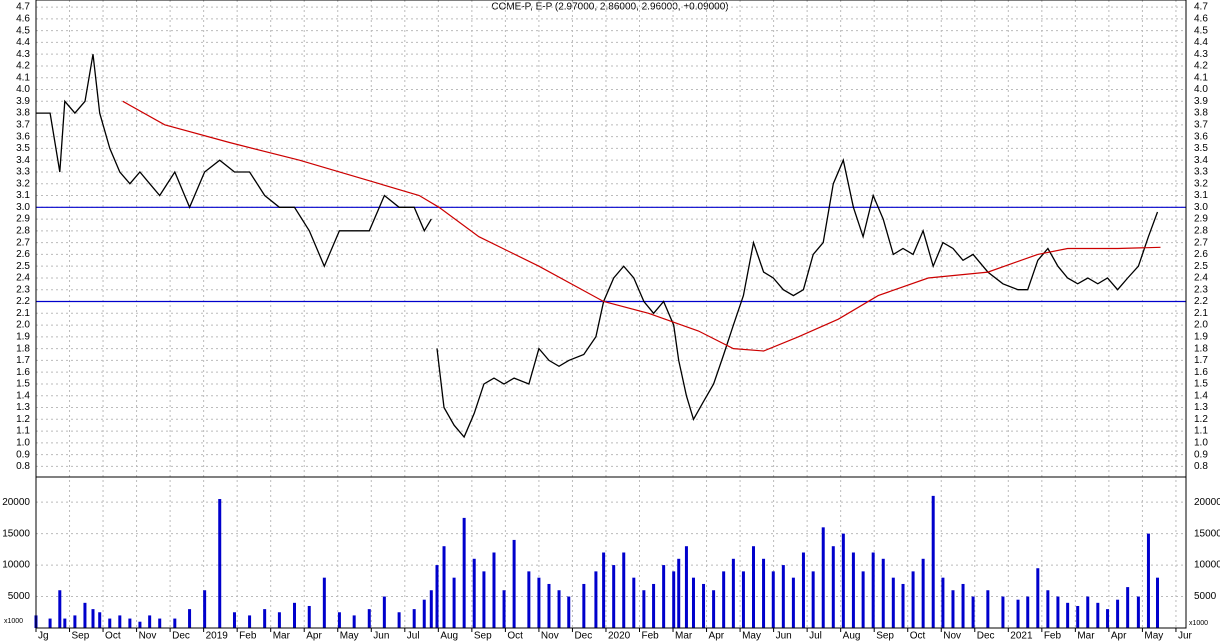 This screenshot has height=642, width=1220. Describe the element at coordinates (23, 431) in the screenshot. I see `y-tick-label: 1.1` at that location.